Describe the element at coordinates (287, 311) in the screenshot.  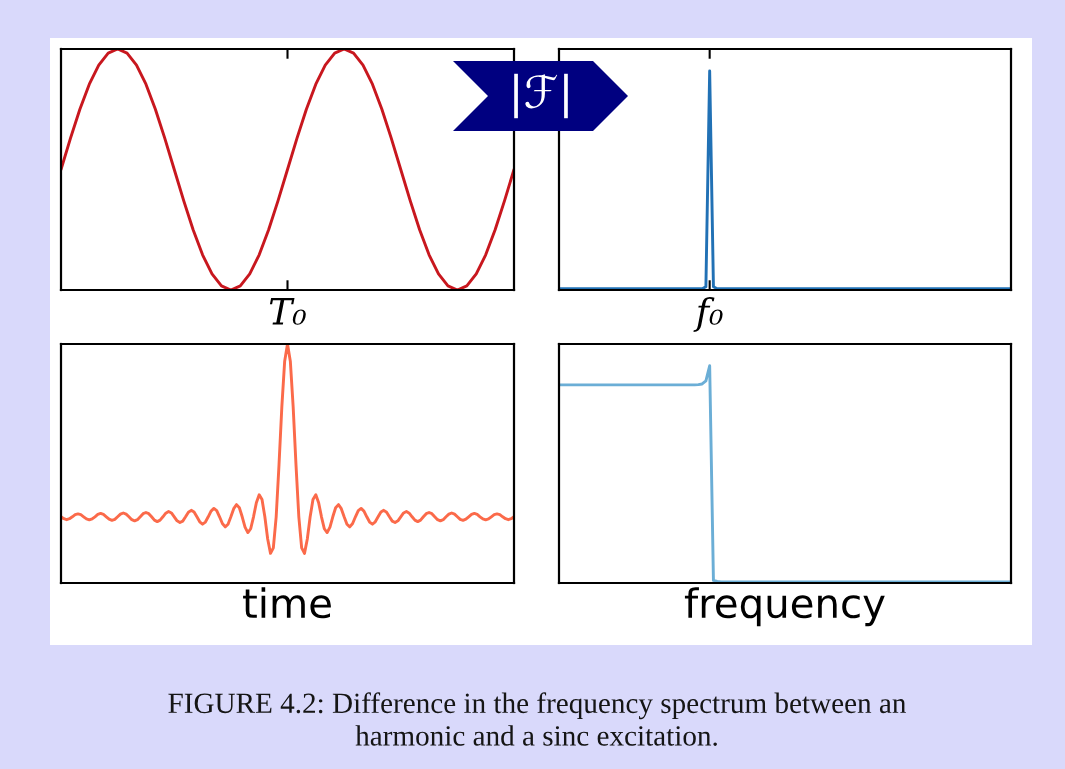
I see `text: T₀` at that location.